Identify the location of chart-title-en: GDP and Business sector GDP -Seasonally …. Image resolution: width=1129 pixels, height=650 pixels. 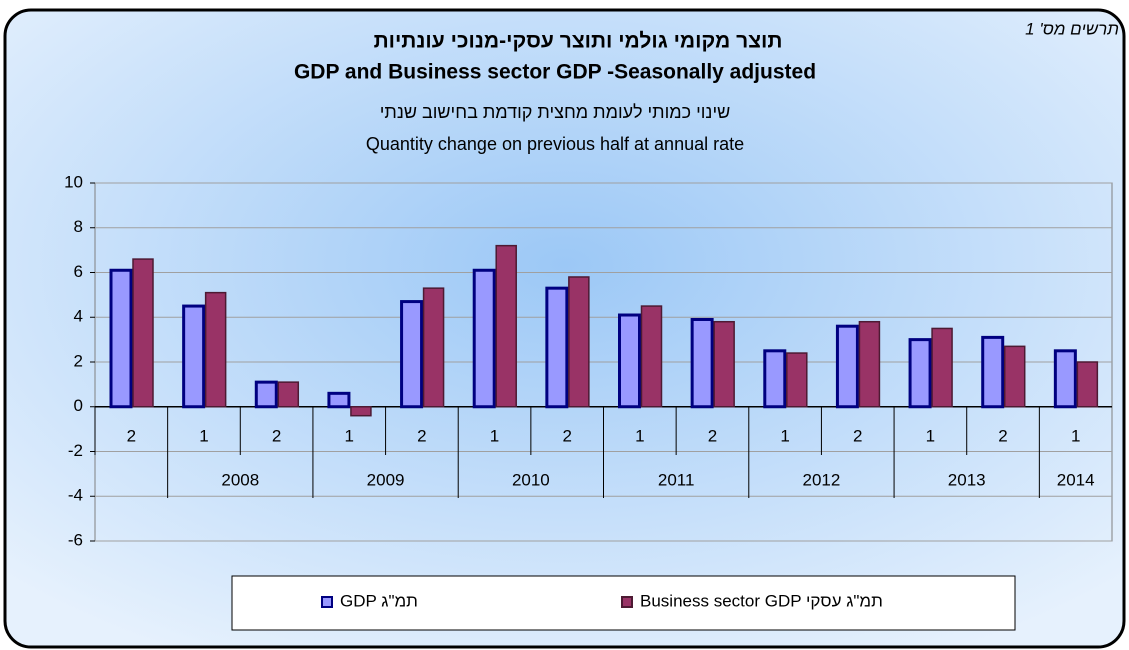
(555, 72).